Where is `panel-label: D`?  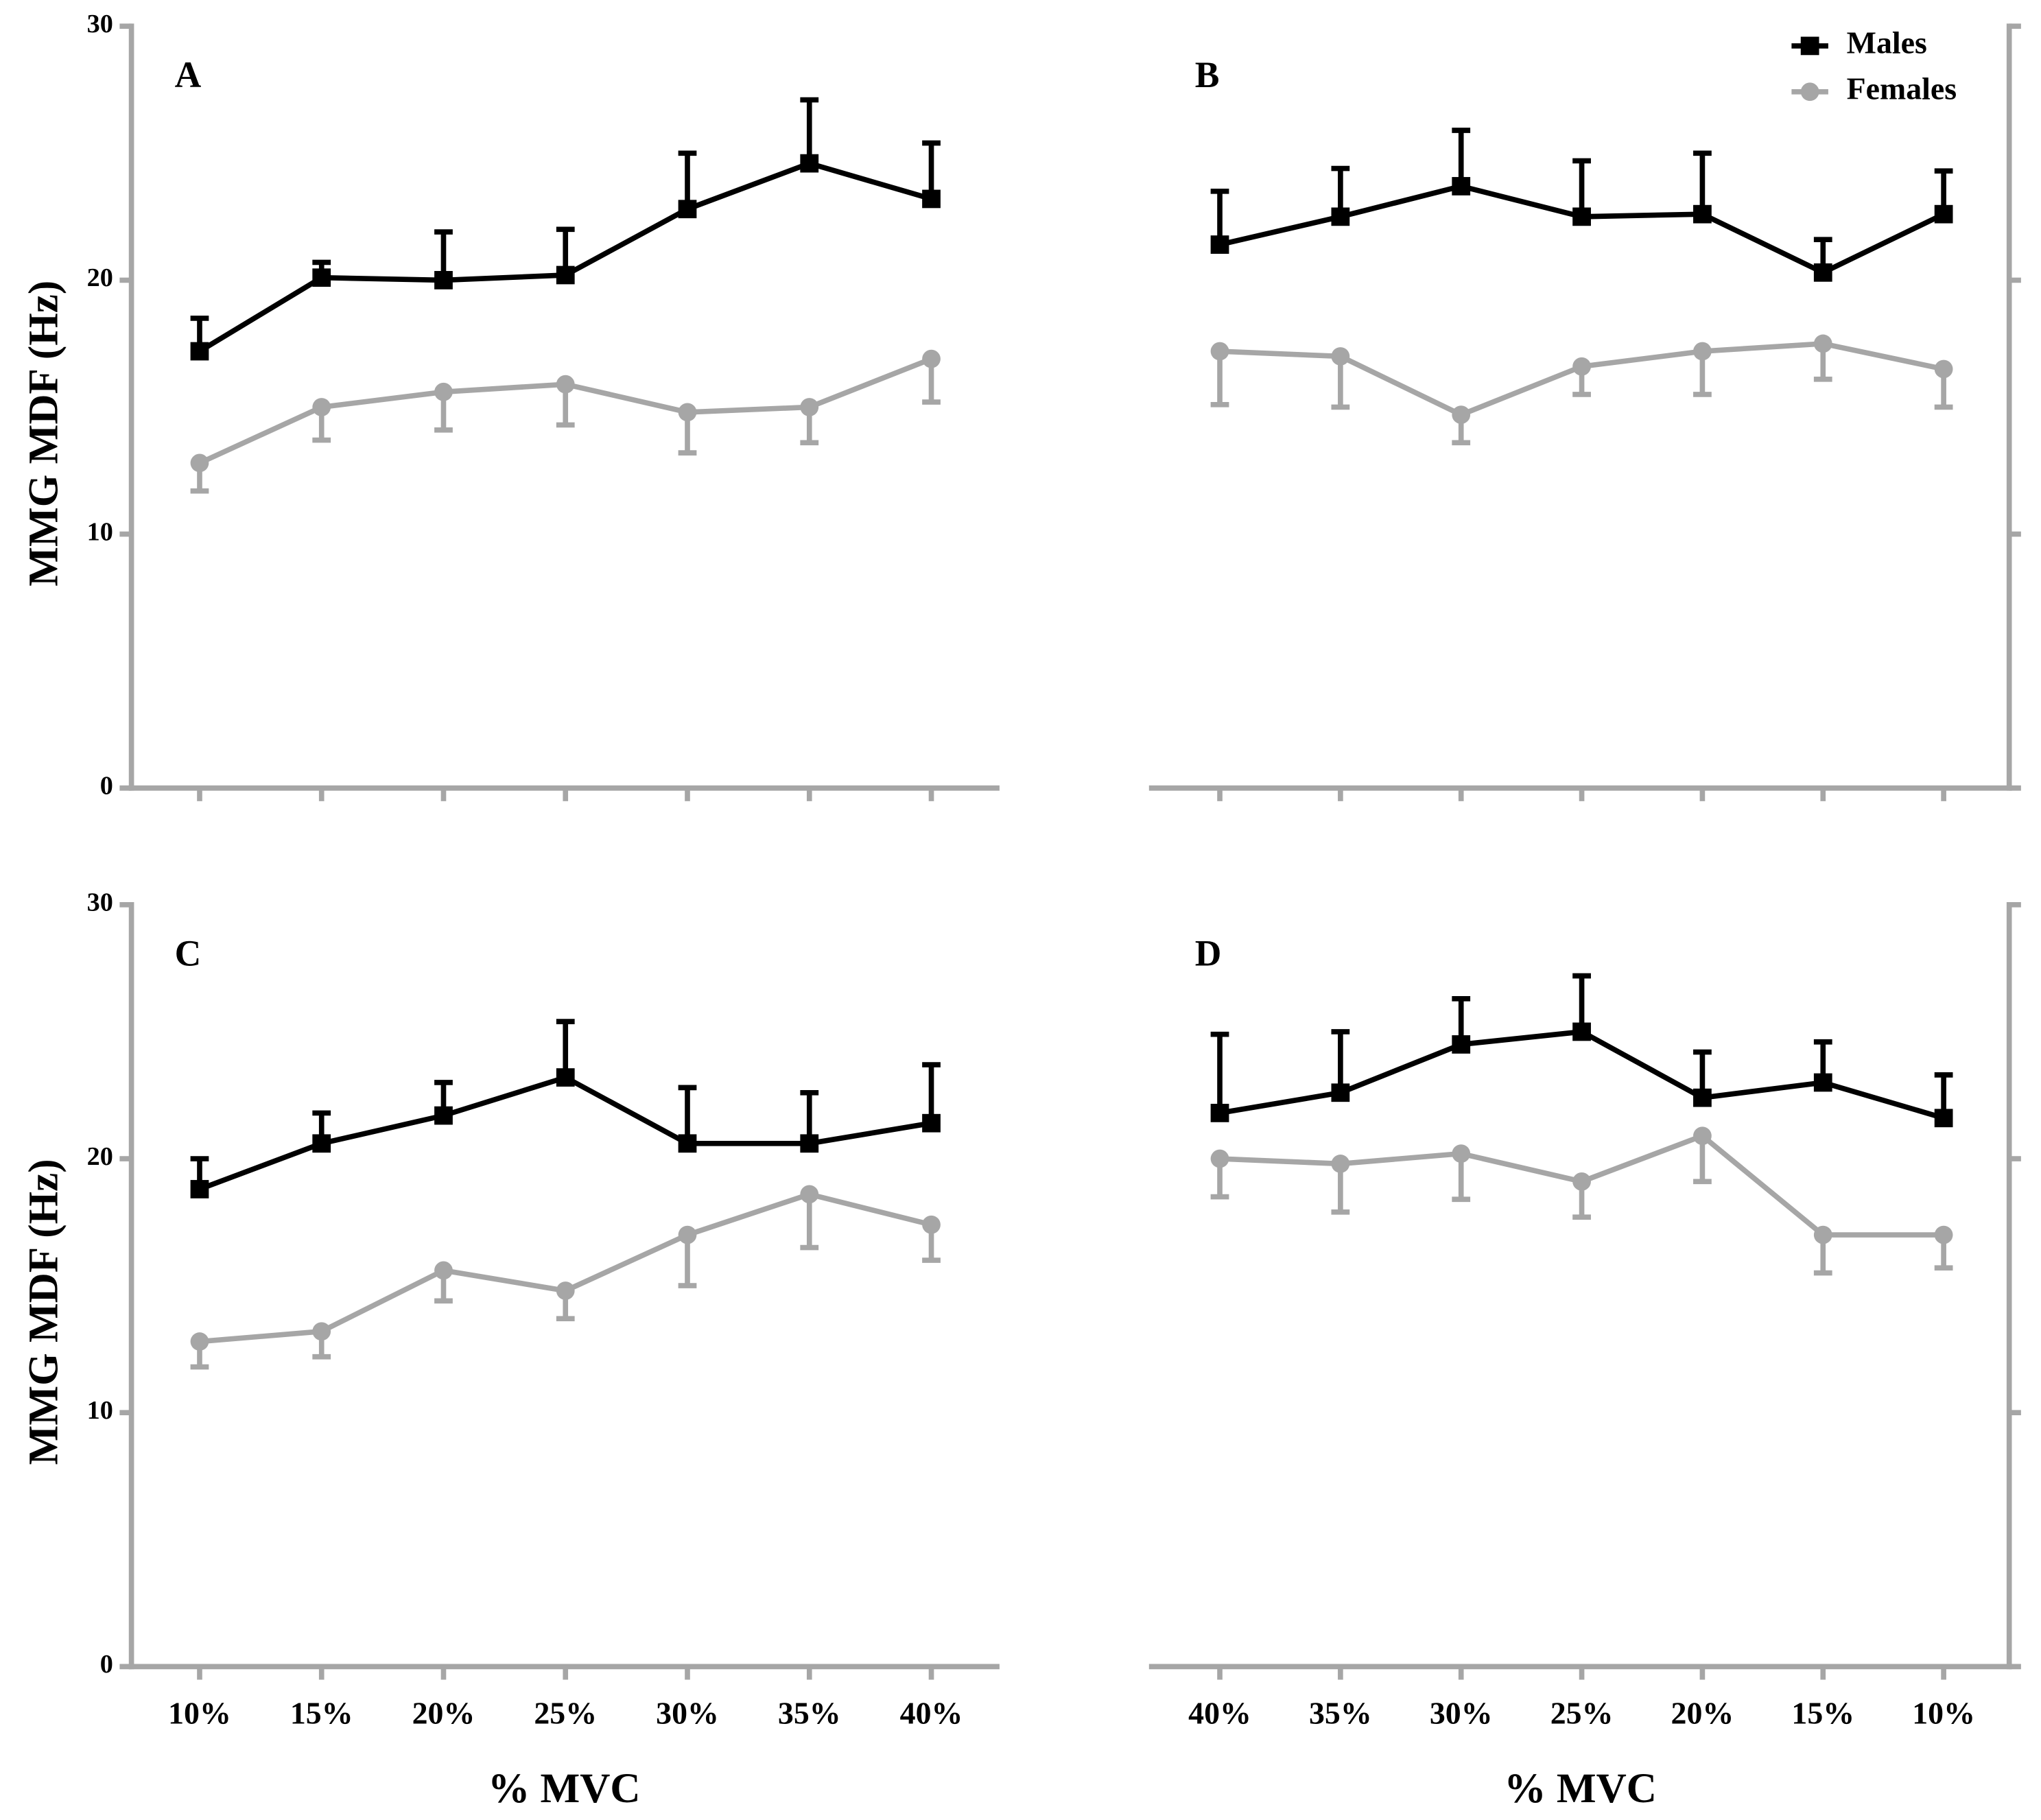 panel-label: D is located at coordinates (1208, 953).